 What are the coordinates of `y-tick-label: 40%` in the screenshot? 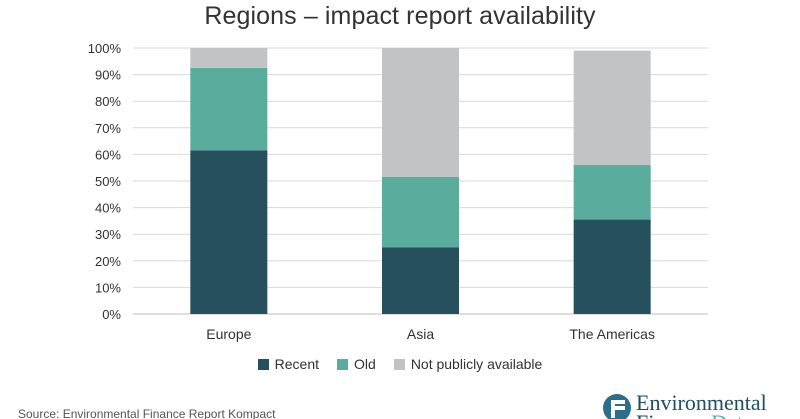 It's located at (108, 208).